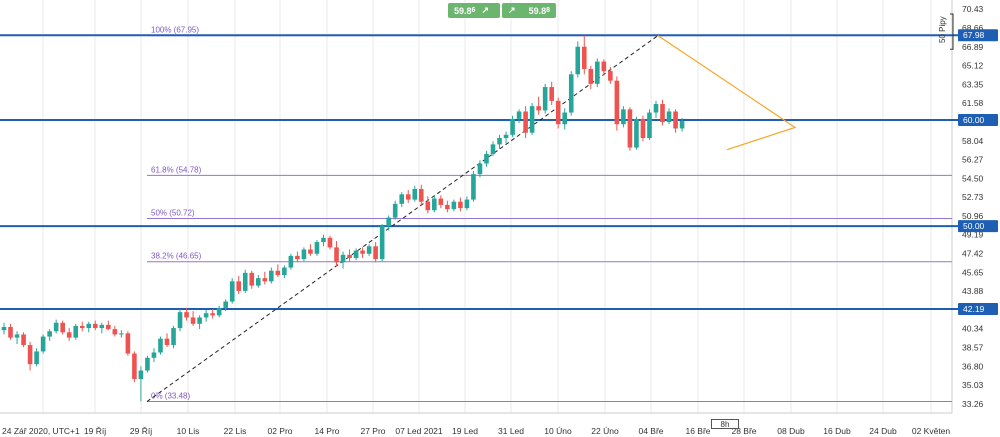 The image size is (1000, 437). Describe the element at coordinates (973, 235) in the screenshot. I see `price-tick-label: 49.19` at that location.